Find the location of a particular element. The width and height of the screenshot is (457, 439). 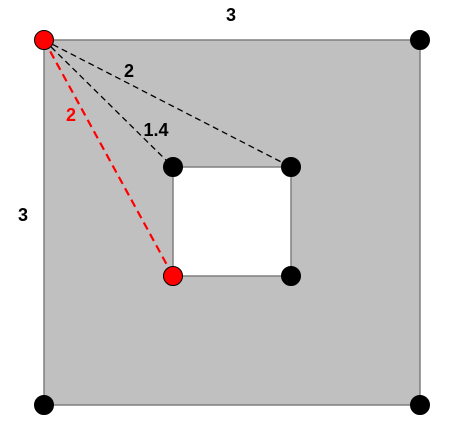

vertex-outer-bottom-right is located at coordinates (420, 405).